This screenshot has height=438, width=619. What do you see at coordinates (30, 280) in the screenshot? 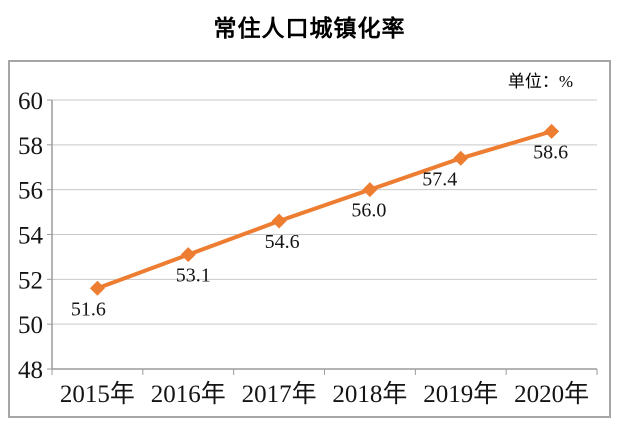
I see `y-tick-label: 52` at bounding box center [30, 280].